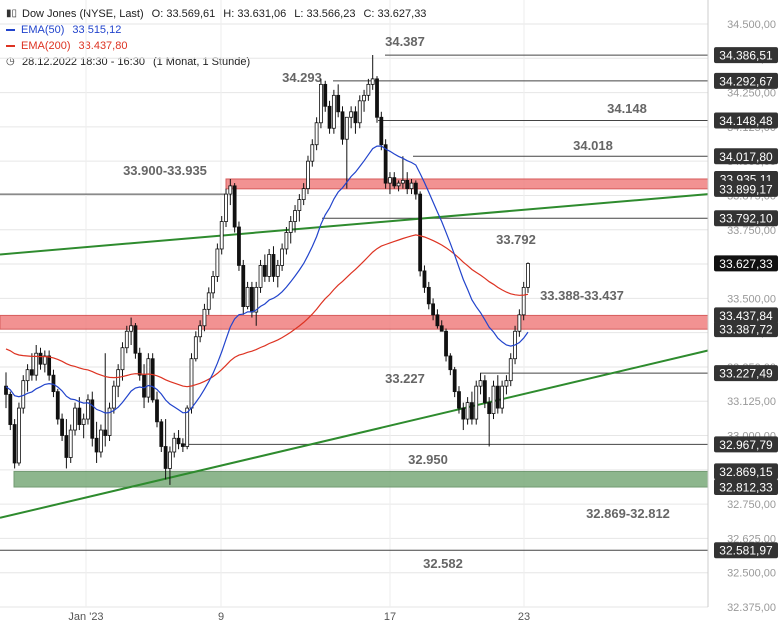 The image size is (780, 625). I want to click on last-price-tag: 33.627,33, so click(746, 264).